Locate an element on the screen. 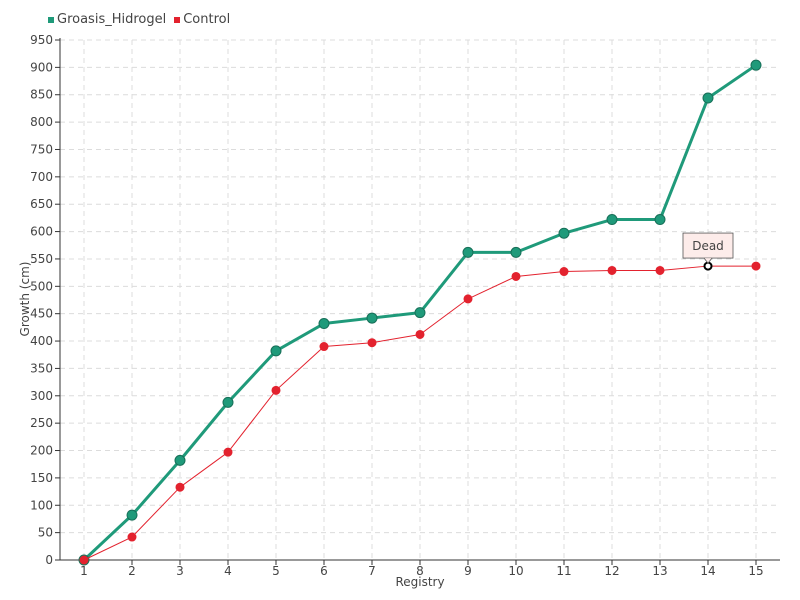  y-tick-label: 150 is located at coordinates (41, 478).